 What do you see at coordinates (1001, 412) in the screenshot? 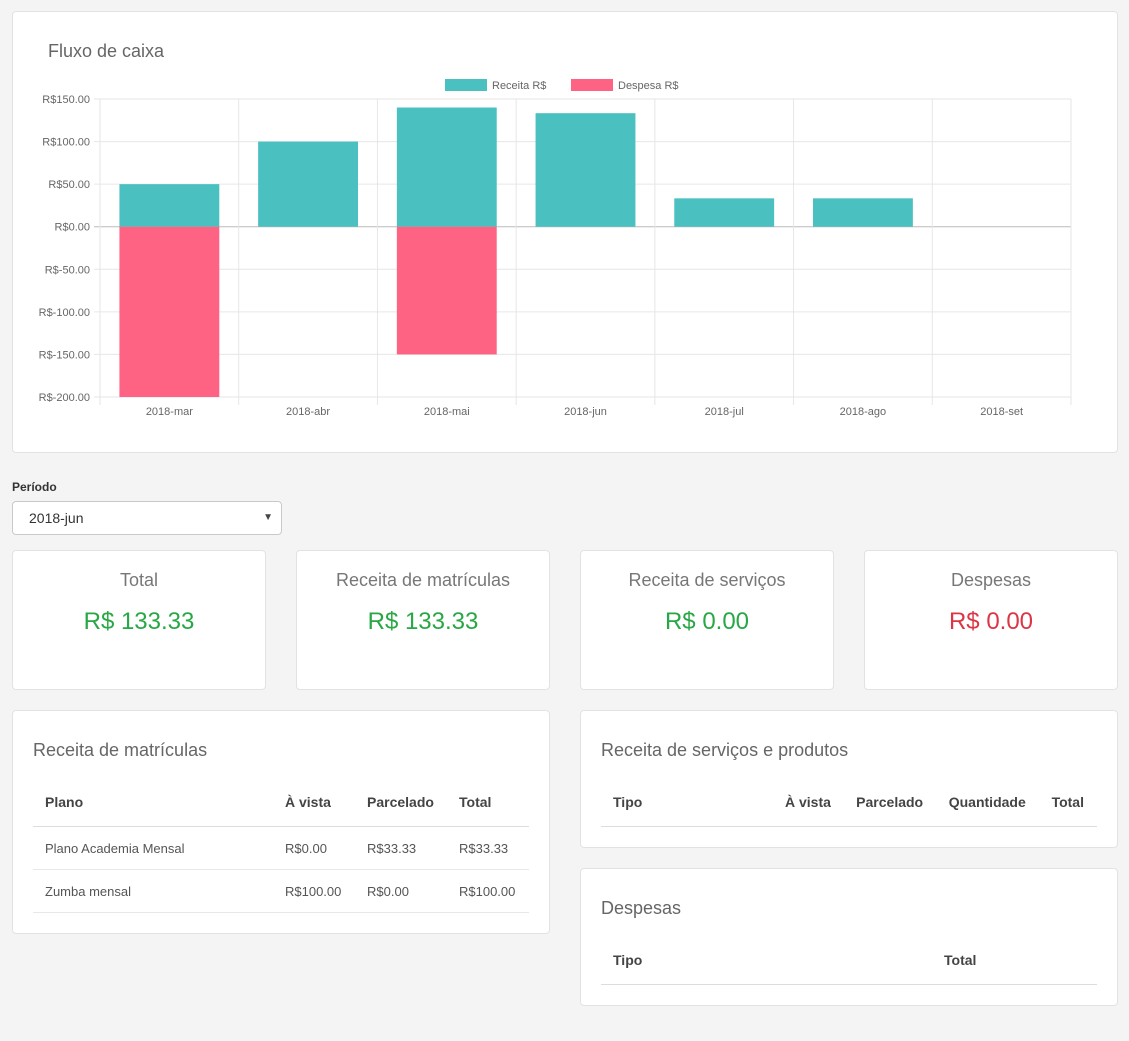
I see `x-tick-label: 2018-set` at bounding box center [1001, 412].